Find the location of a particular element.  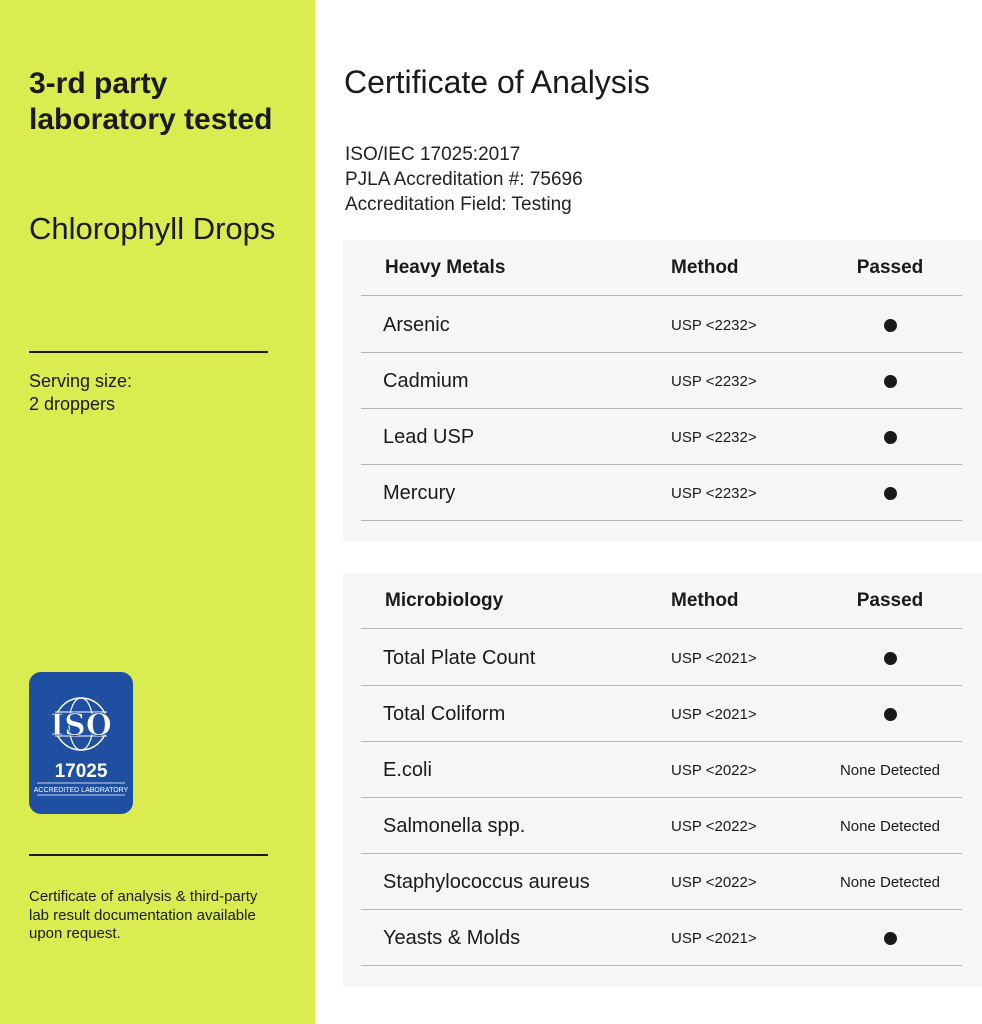

table-row: Total Coliform USP <2021> is located at coordinates (661, 714).